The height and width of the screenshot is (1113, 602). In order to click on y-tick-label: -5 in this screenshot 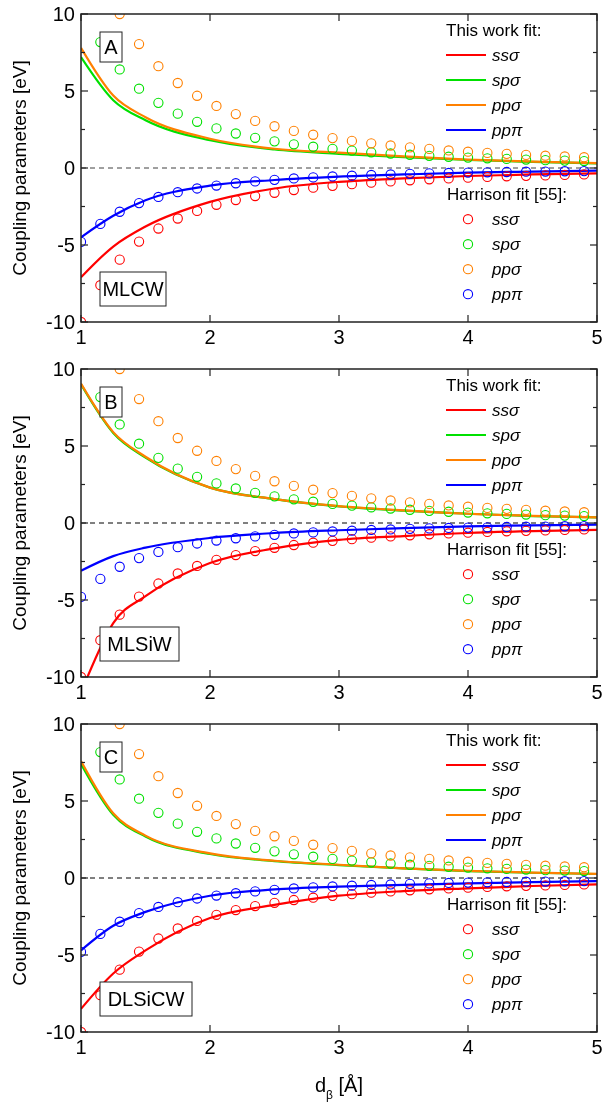, I will do `click(66, 600)`.